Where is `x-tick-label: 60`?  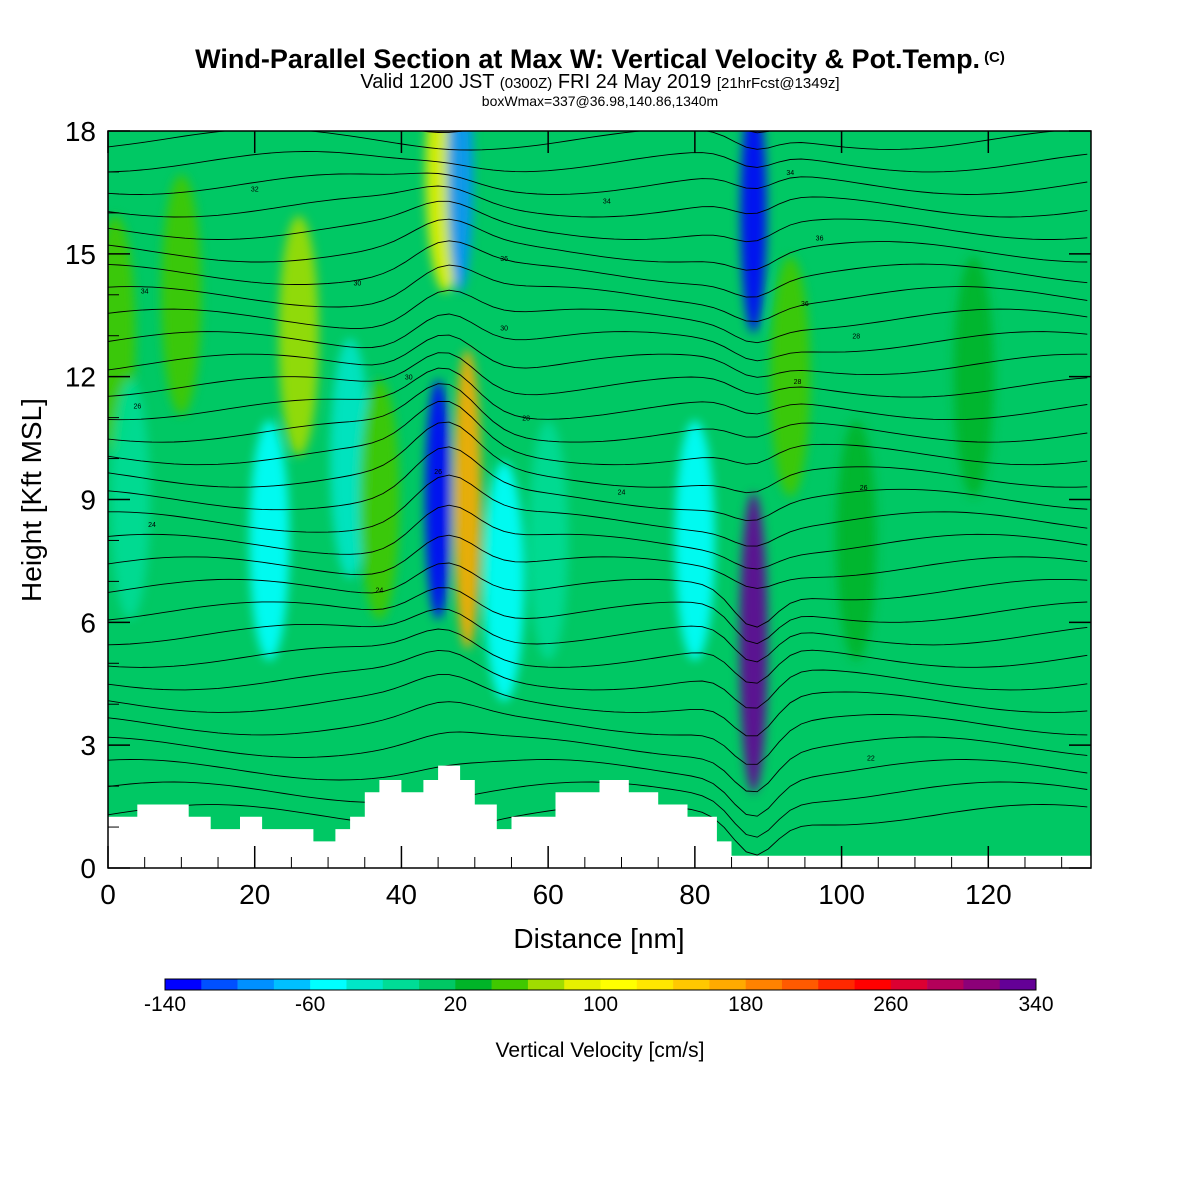 x-tick-label: 60 is located at coordinates (548, 894).